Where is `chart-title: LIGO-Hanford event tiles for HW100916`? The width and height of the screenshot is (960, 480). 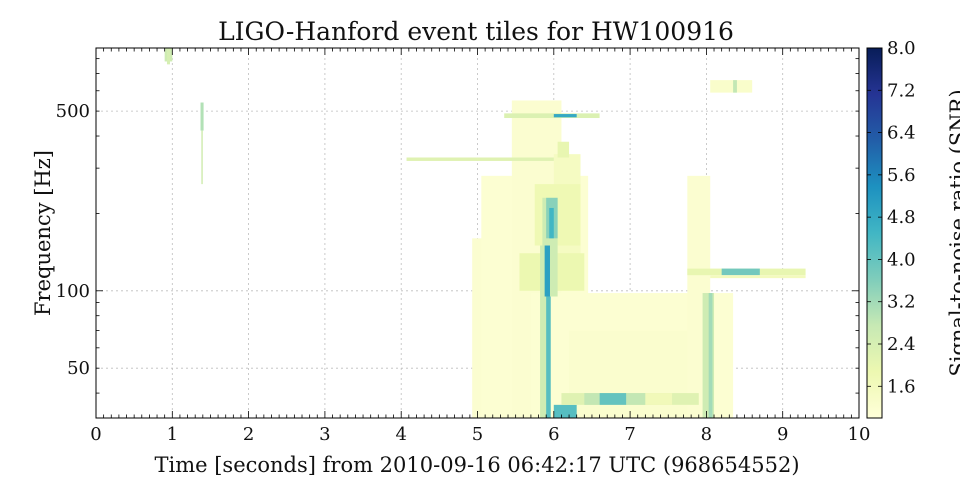
chart-title: LIGO-Hanford event tiles for HW100916 is located at coordinates (476, 31).